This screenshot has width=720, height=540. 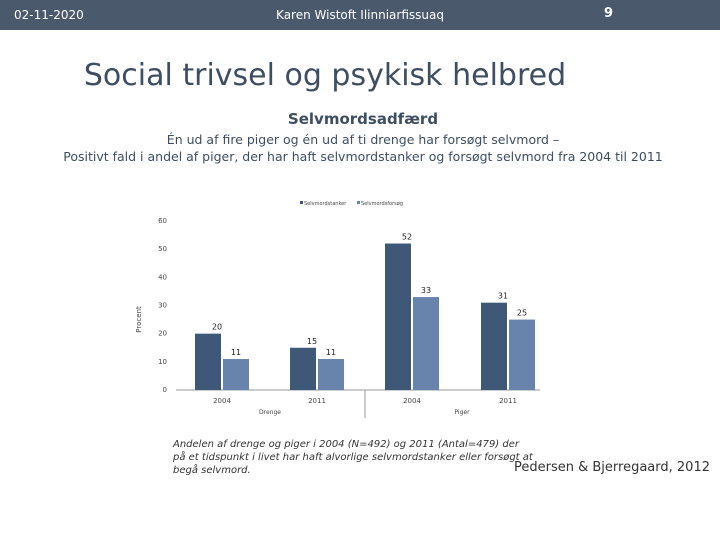 I want to click on y-tick-label: 50, so click(x=162, y=249).